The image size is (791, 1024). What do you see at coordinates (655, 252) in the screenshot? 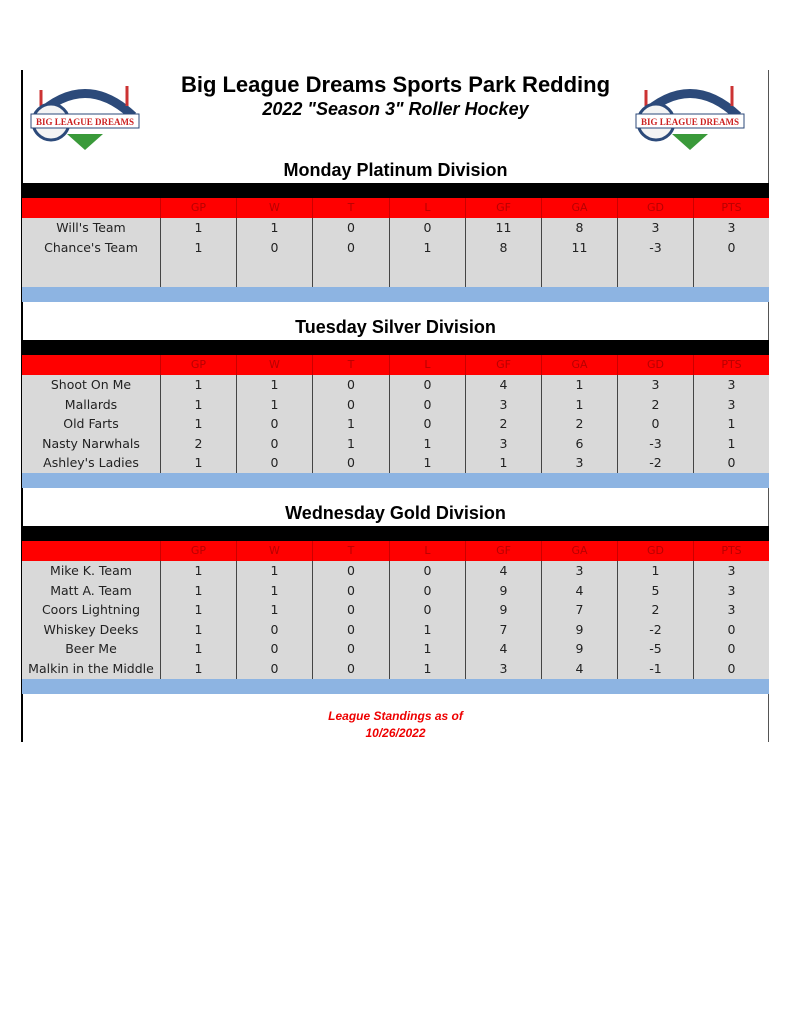
I see `stat-column: 3 -3` at bounding box center [655, 252].